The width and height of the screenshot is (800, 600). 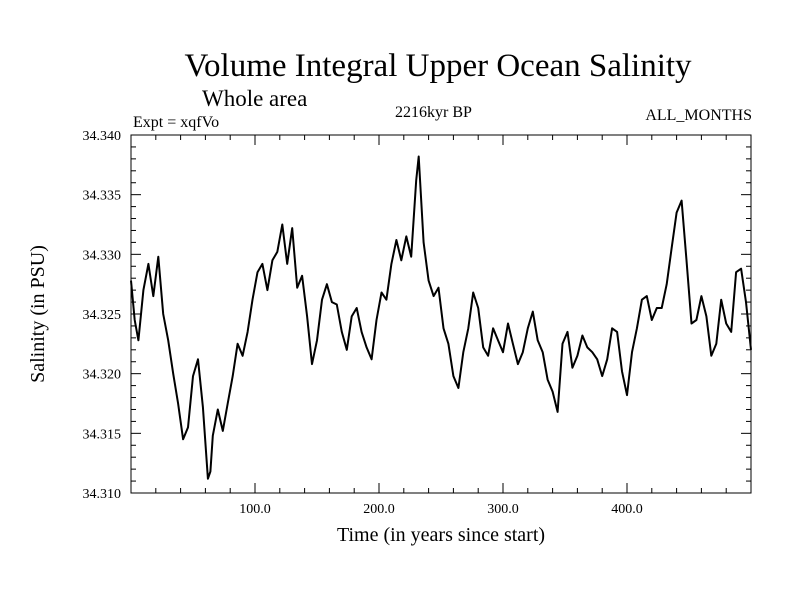 I want to click on x-axis-label: Time (in years since start), so click(x=441, y=535).